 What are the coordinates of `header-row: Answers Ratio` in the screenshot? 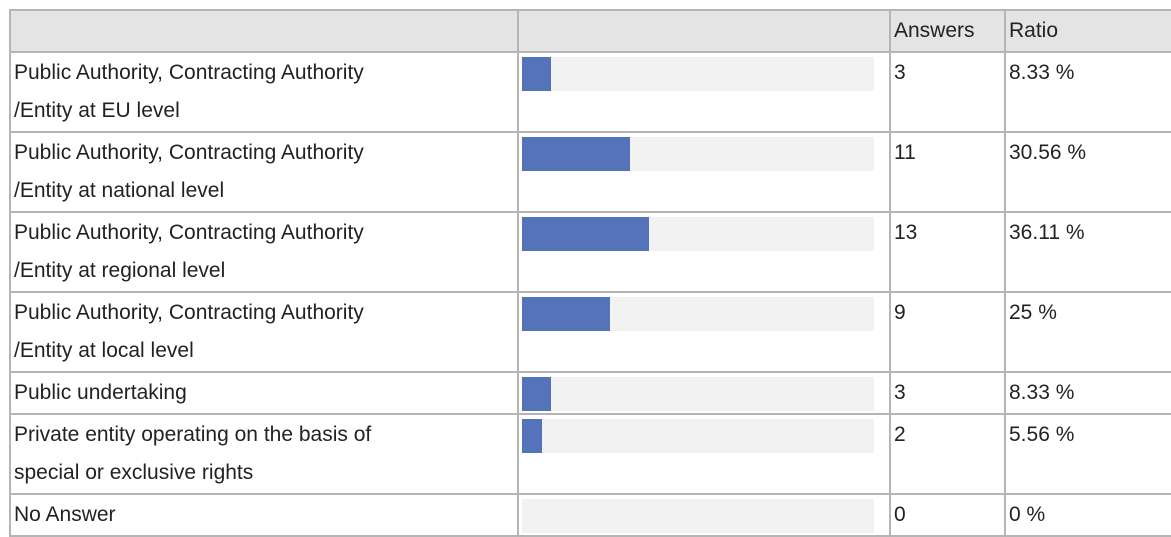 It's located at (590, 31).